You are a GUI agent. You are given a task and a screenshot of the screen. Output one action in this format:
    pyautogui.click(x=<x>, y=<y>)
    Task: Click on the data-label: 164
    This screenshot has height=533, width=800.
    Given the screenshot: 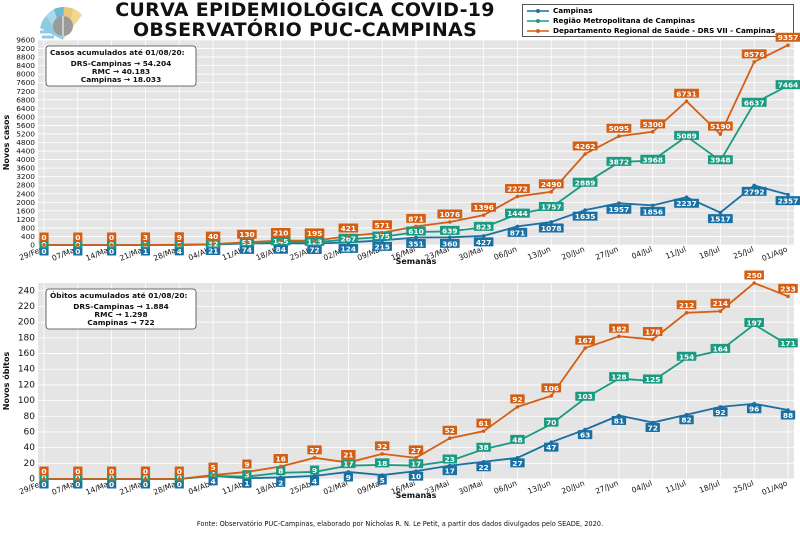 What is the action you would take?
    pyautogui.click(x=720, y=348)
    